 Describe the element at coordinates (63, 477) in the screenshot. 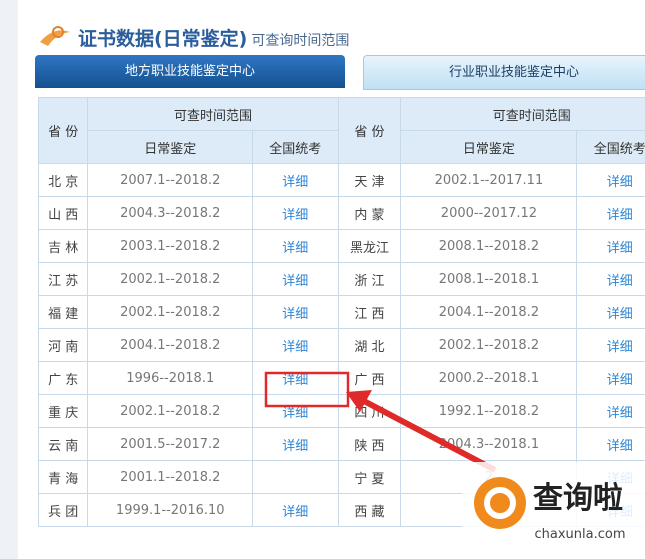

I see `table-cell: 青 海` at that location.